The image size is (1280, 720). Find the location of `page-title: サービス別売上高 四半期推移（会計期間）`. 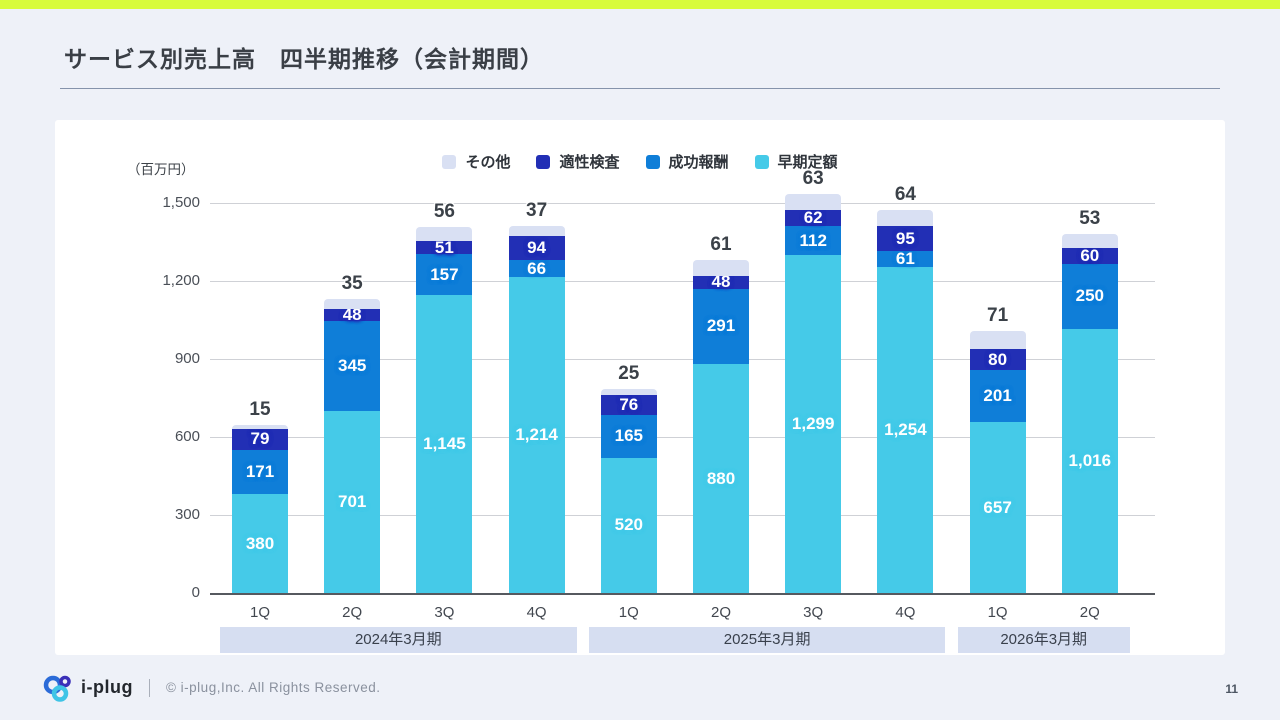

page-title: サービス別売上高 四半期推移（会計期間） is located at coordinates (304, 59).